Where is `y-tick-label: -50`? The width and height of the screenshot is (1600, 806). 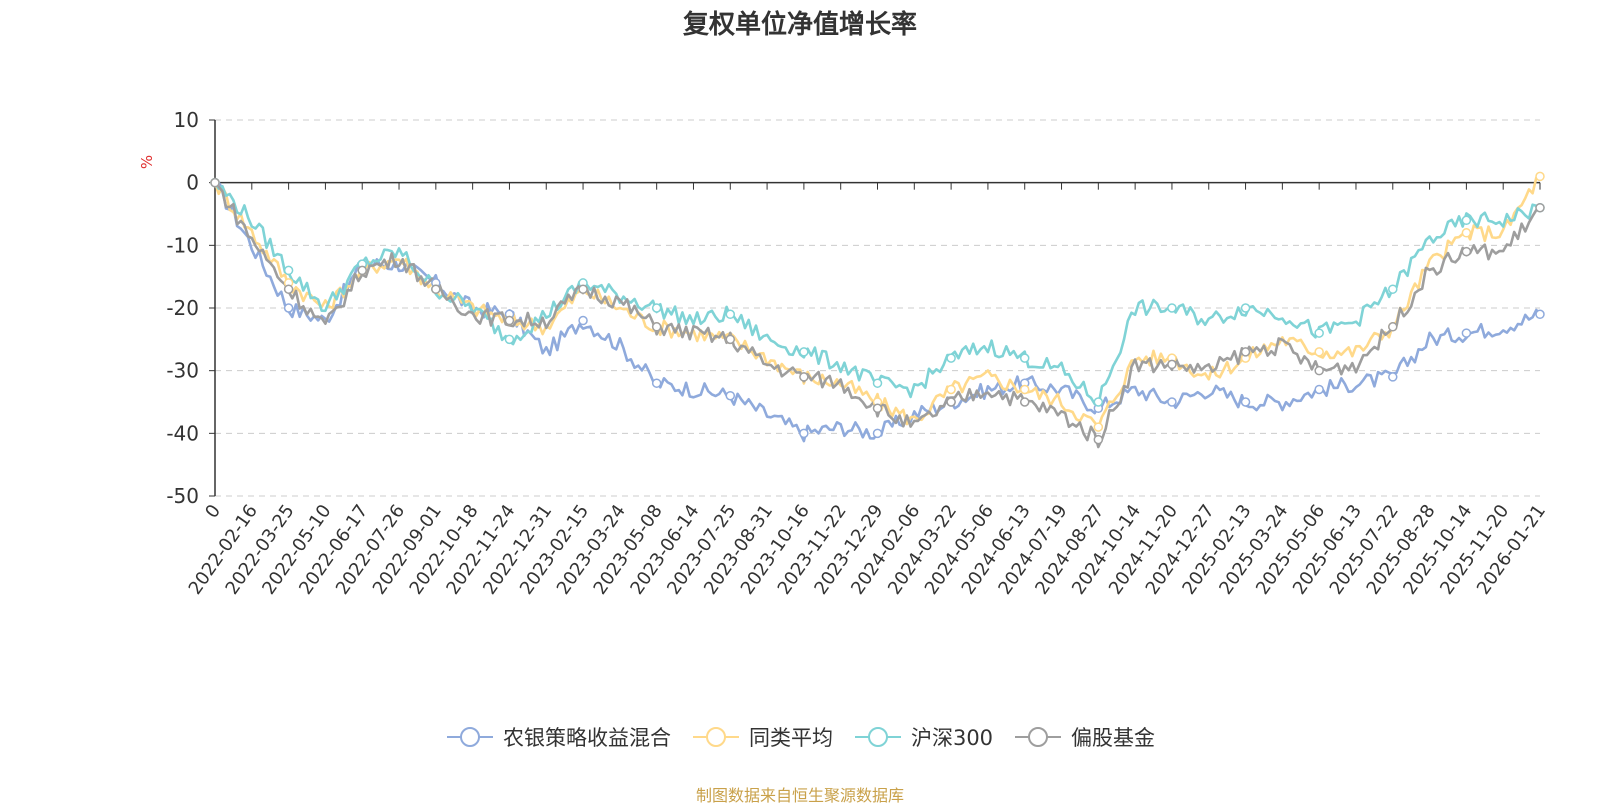 y-tick-label: -50 is located at coordinates (182, 496).